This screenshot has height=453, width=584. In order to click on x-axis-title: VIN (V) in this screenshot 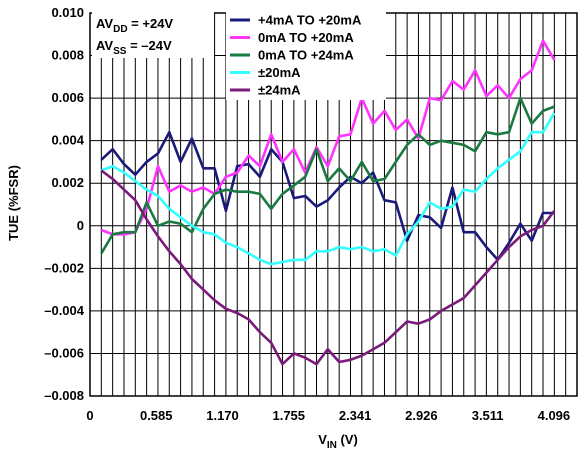, I will do `click(338, 441)`.